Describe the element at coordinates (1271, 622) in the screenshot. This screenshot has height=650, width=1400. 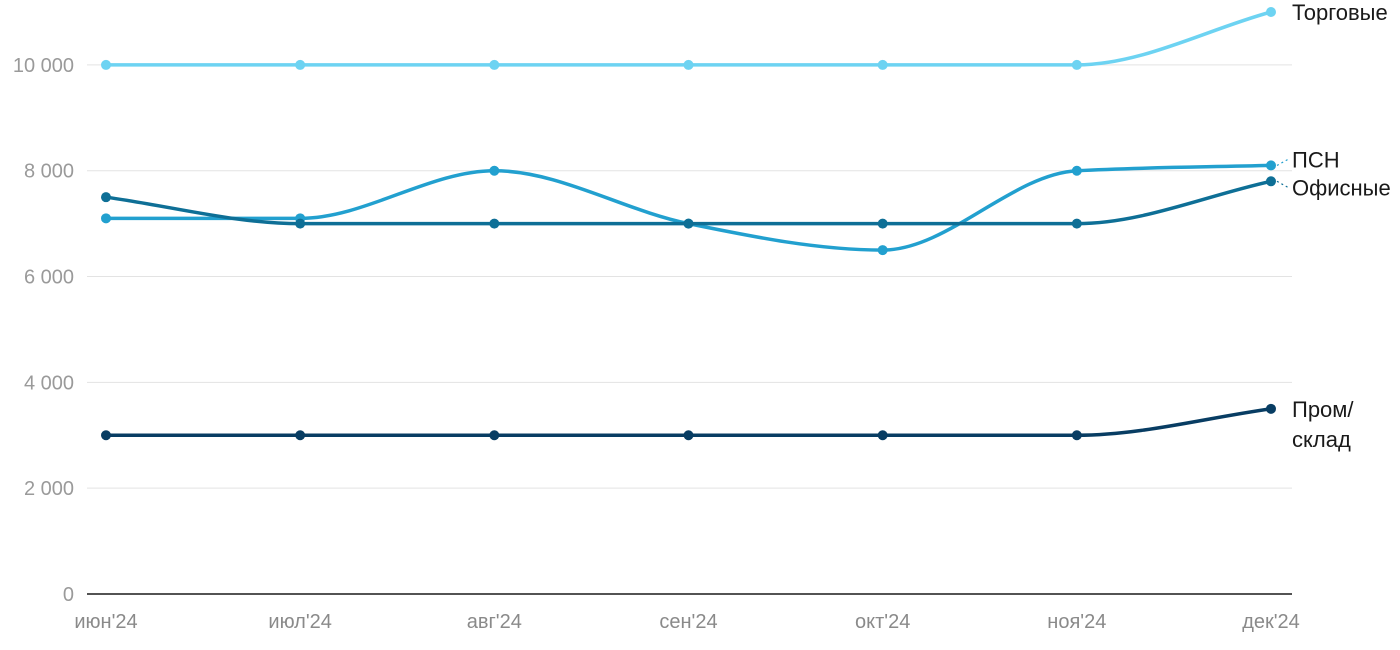
I see `x-tick-label: дек'24` at that location.